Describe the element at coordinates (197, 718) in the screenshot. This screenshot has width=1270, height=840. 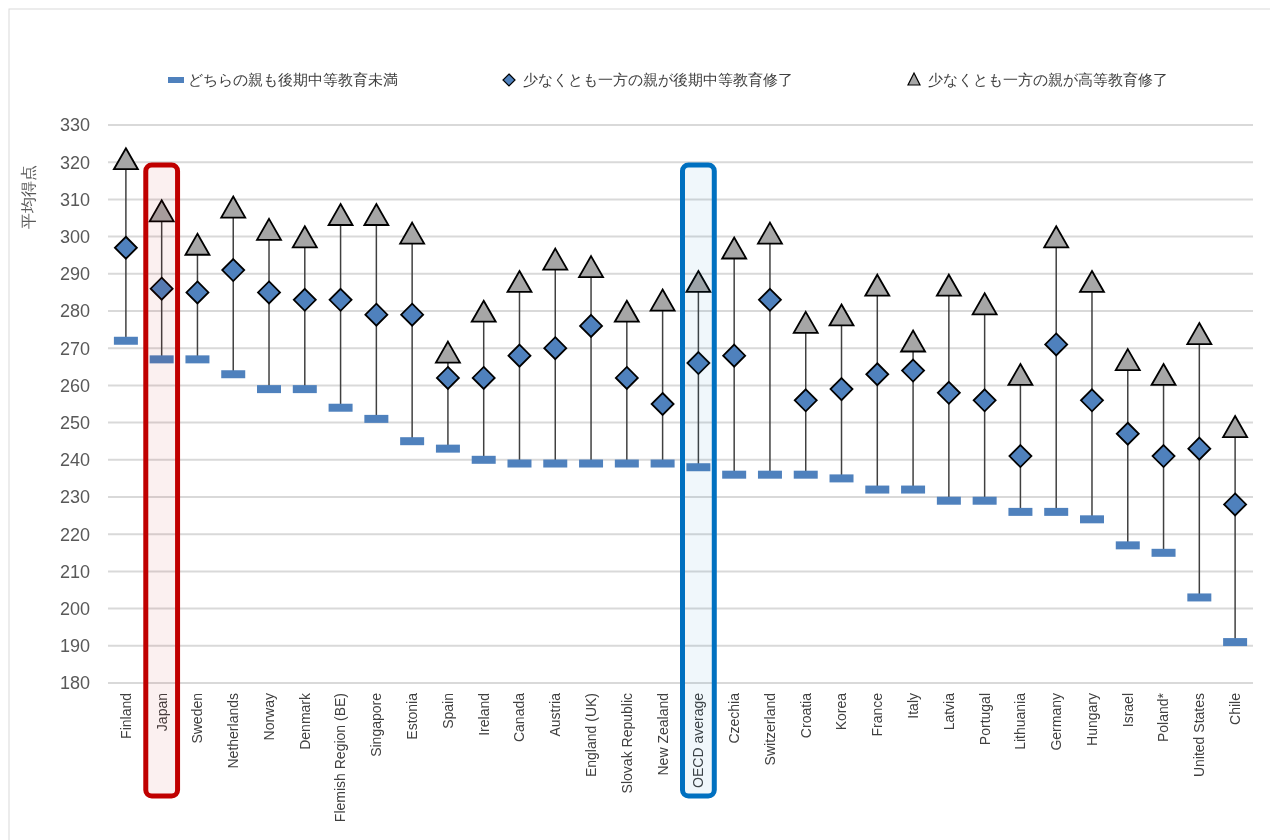
I see `x-tick-label: Sweden` at that location.